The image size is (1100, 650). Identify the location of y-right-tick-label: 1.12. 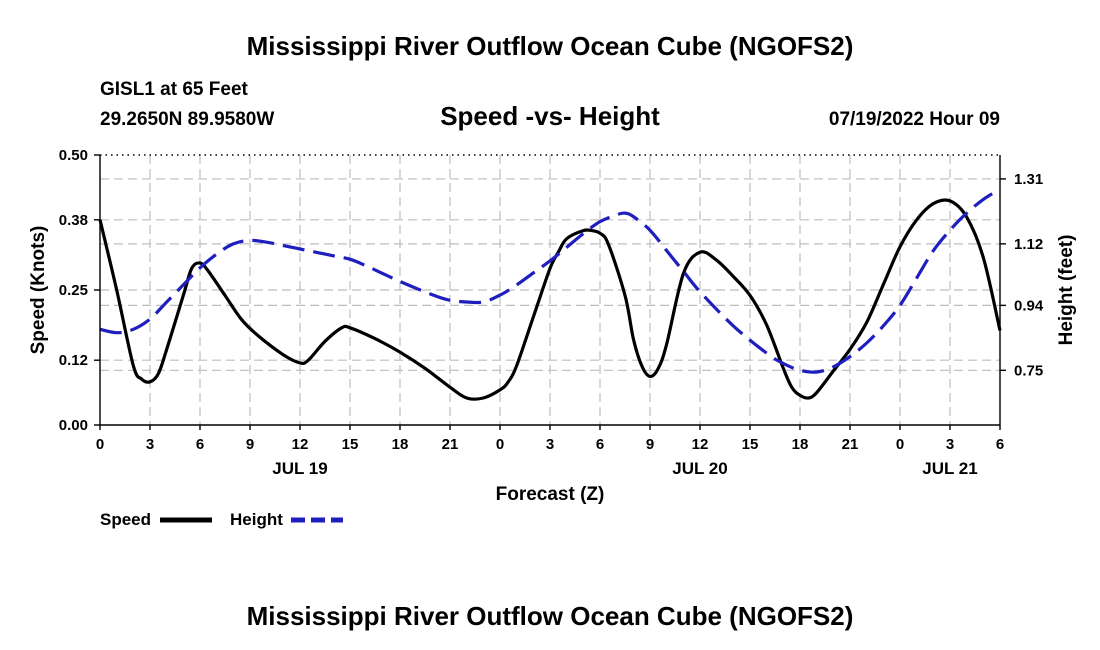
(1028, 244).